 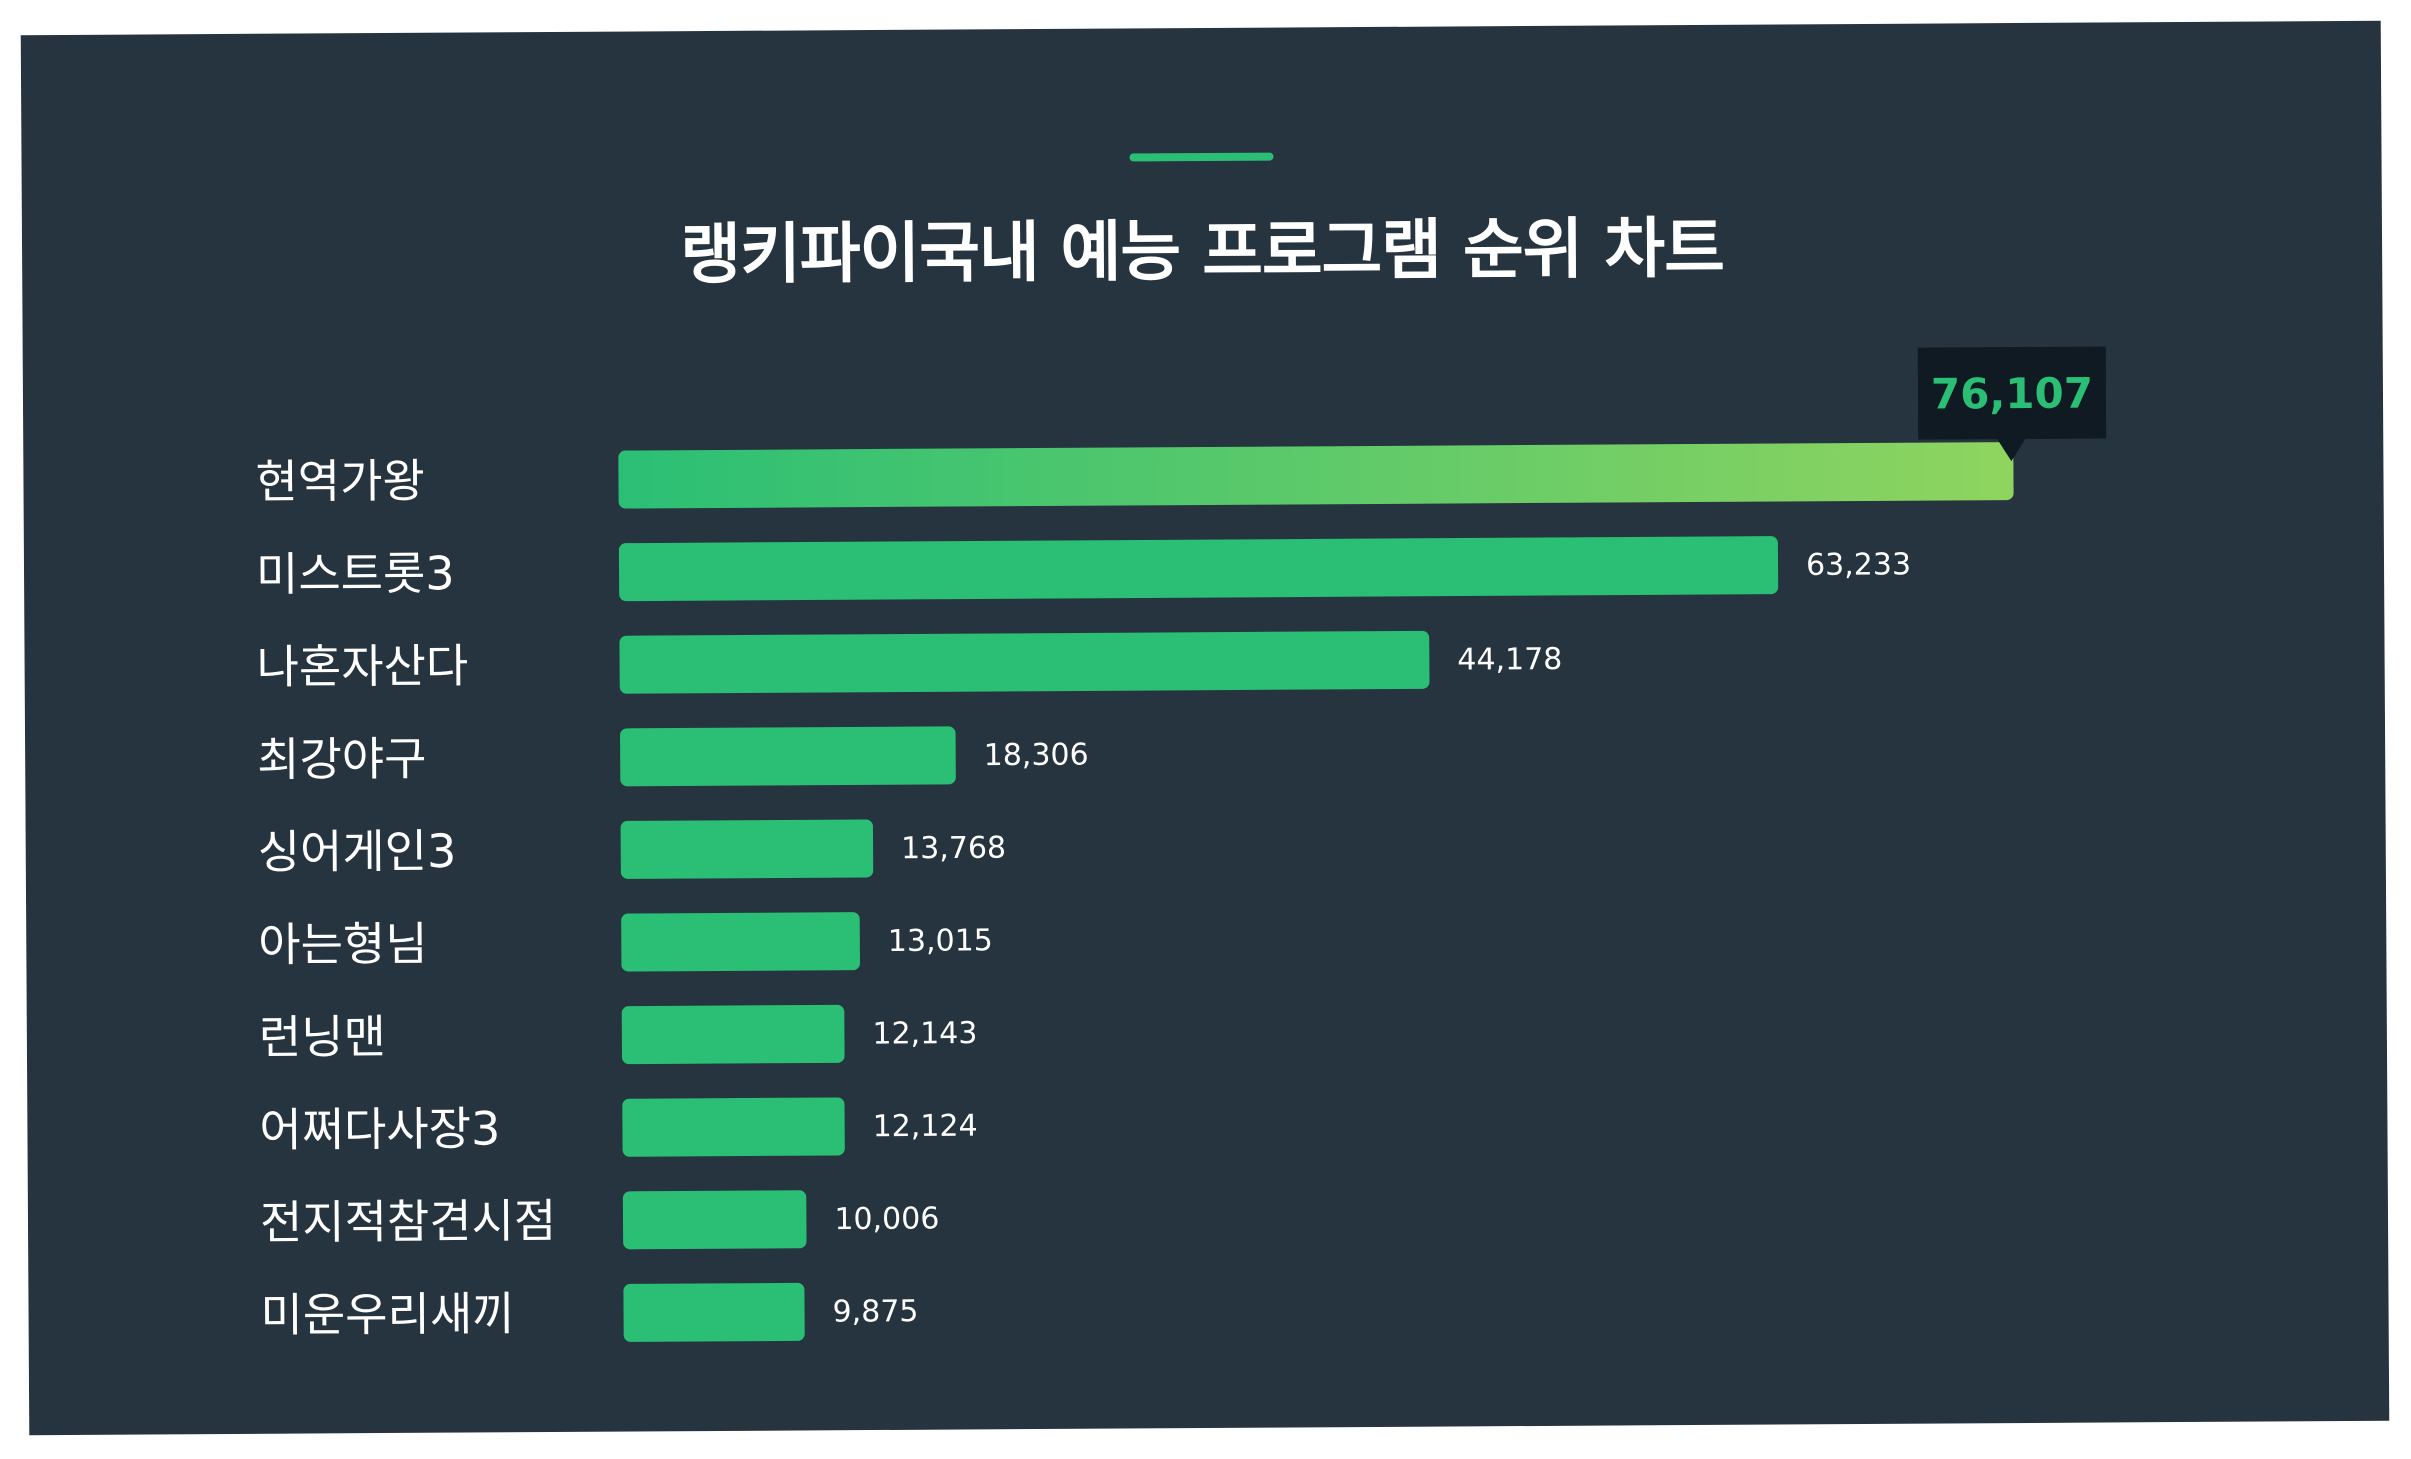 What do you see at coordinates (387, 1315) in the screenshot?
I see `category-label: 미운우리새끼` at bounding box center [387, 1315].